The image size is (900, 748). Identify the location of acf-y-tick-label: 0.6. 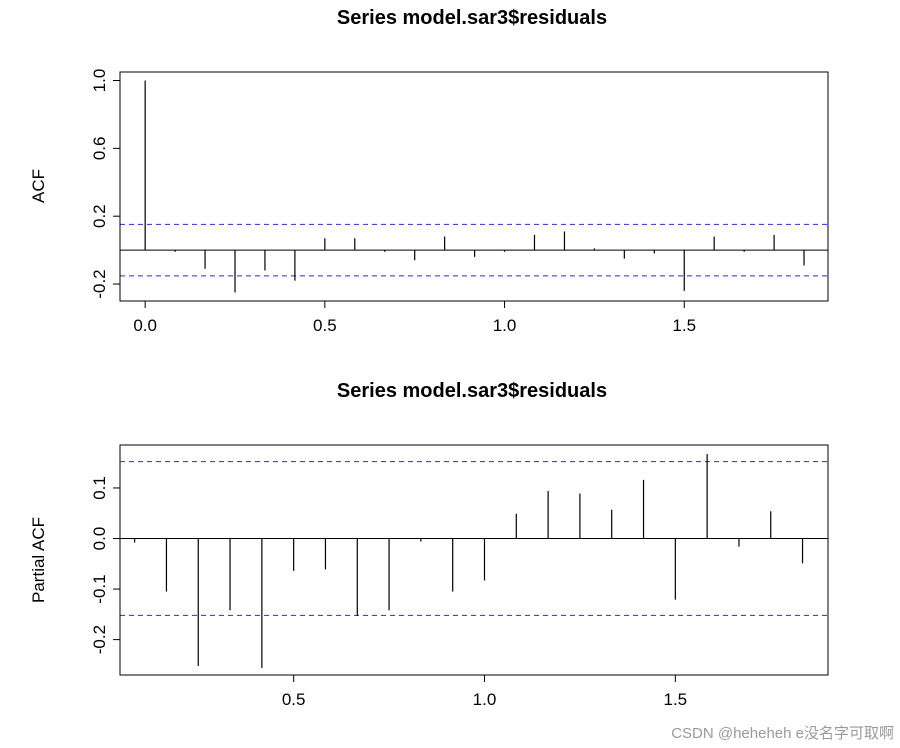
(99, 149).